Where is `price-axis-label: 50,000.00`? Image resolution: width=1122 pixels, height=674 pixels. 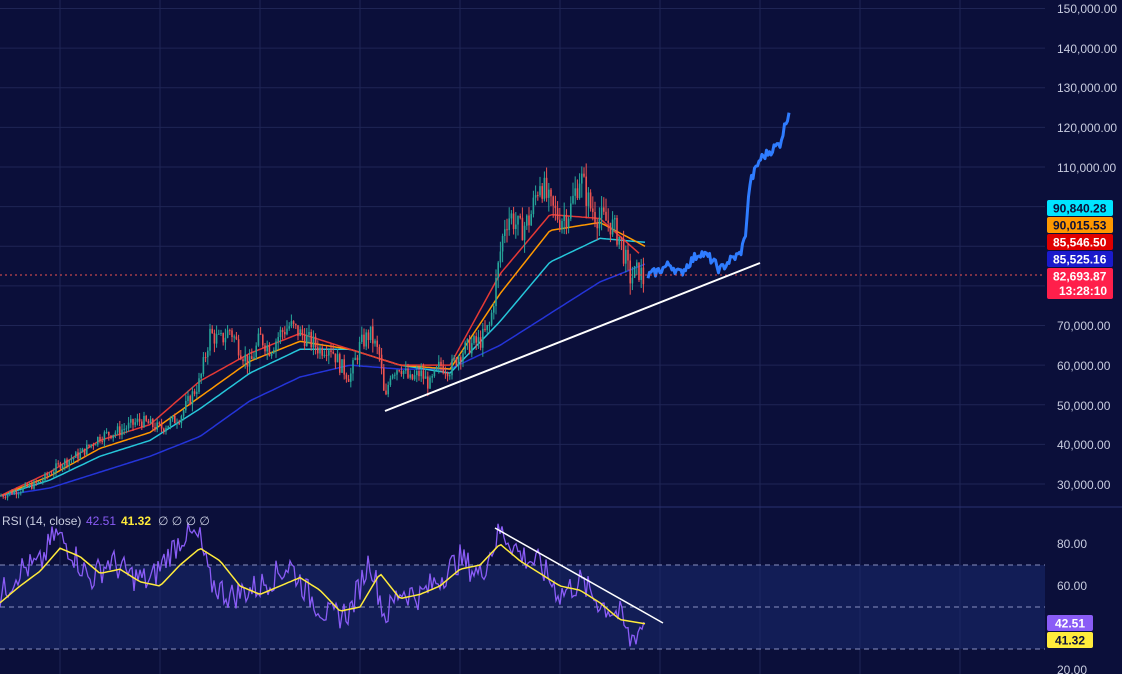
price-axis-label: 50,000.00 is located at coordinates (1084, 406).